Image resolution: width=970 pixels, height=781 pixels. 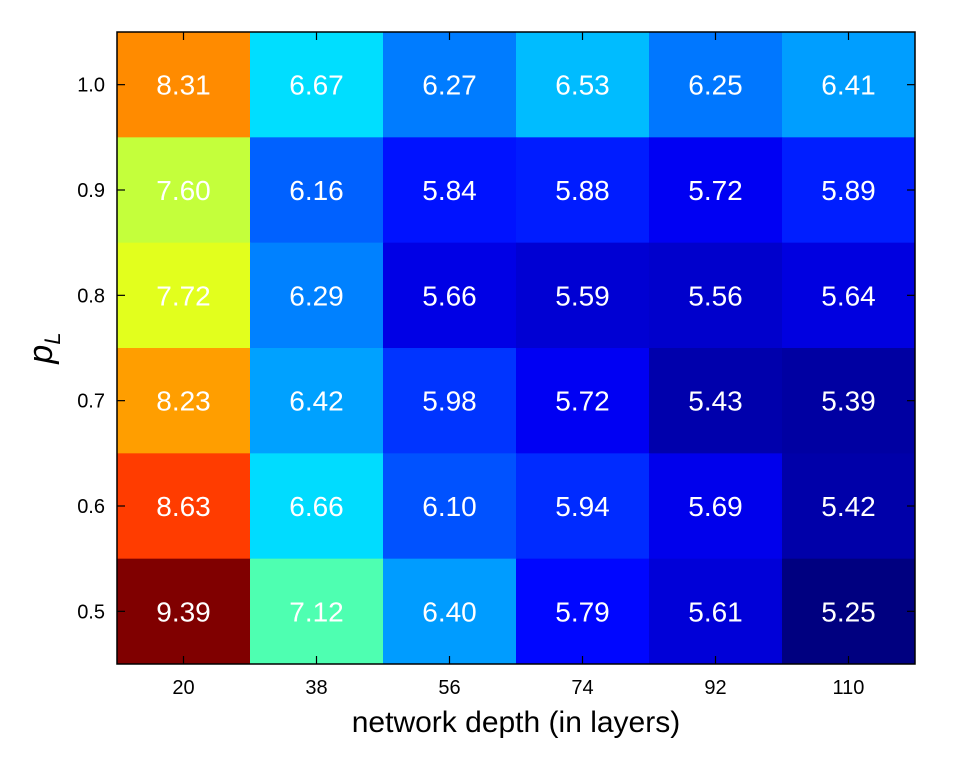 I want to click on cell-value-label: 5.79, so click(x=582, y=611).